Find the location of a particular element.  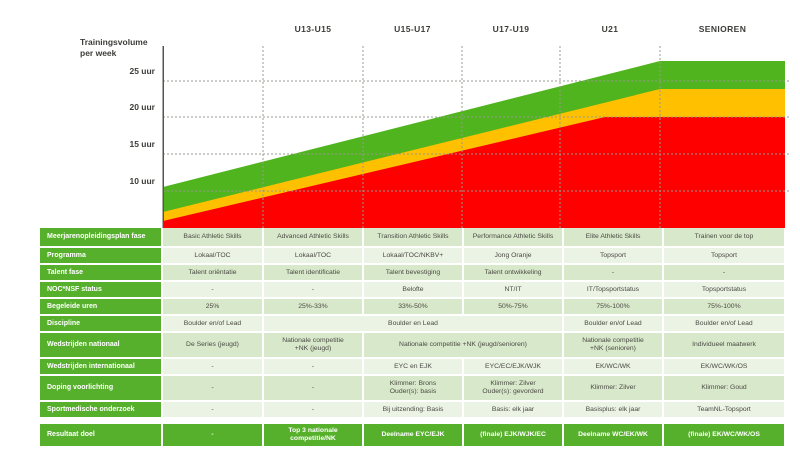

table-cell: 33%-50% is located at coordinates (413, 306).